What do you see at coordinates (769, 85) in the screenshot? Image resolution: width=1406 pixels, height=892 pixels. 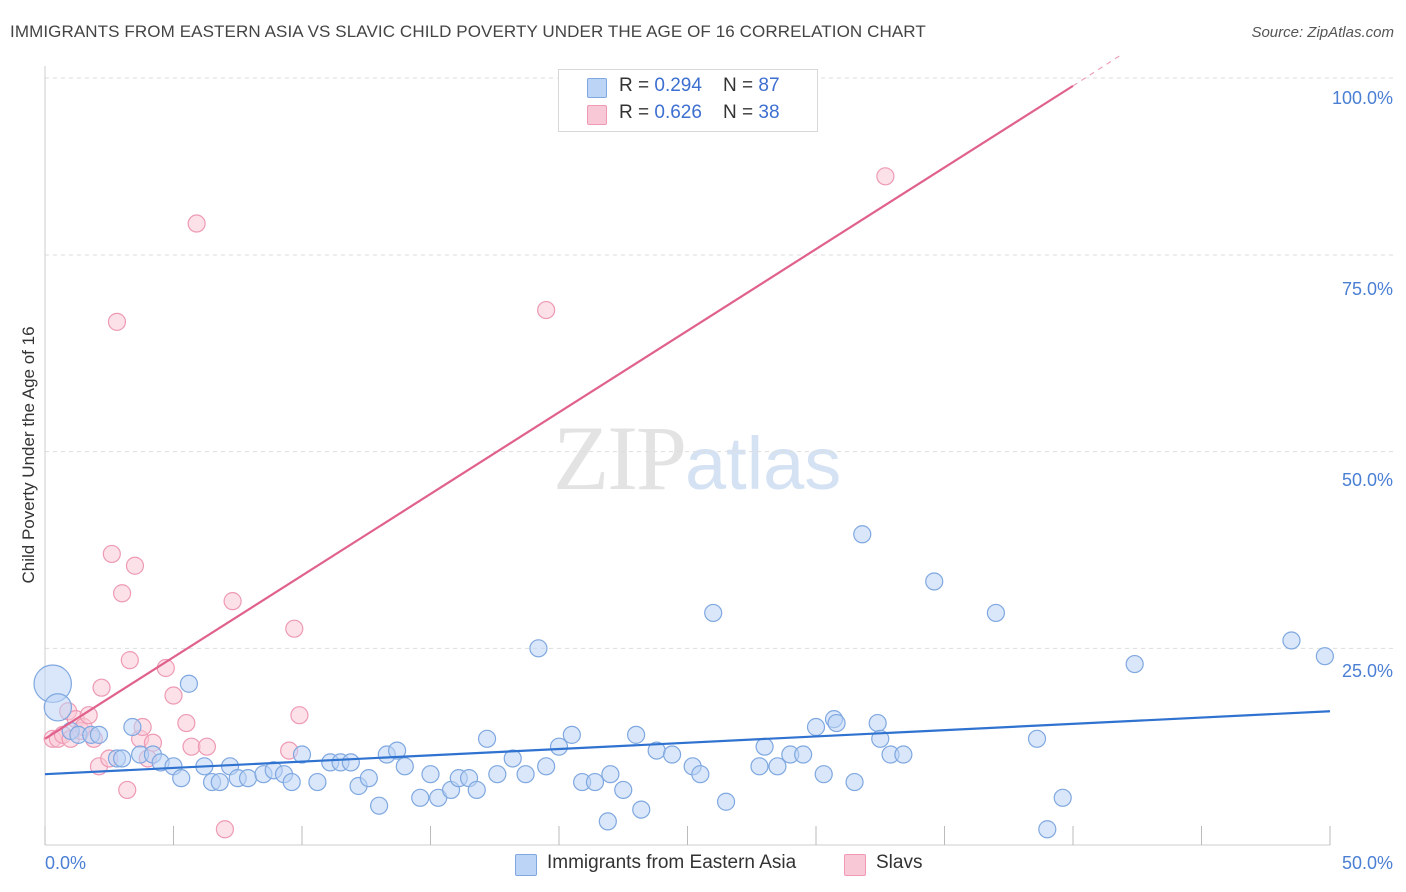 I see `legend-n-value: 87` at bounding box center [769, 85].